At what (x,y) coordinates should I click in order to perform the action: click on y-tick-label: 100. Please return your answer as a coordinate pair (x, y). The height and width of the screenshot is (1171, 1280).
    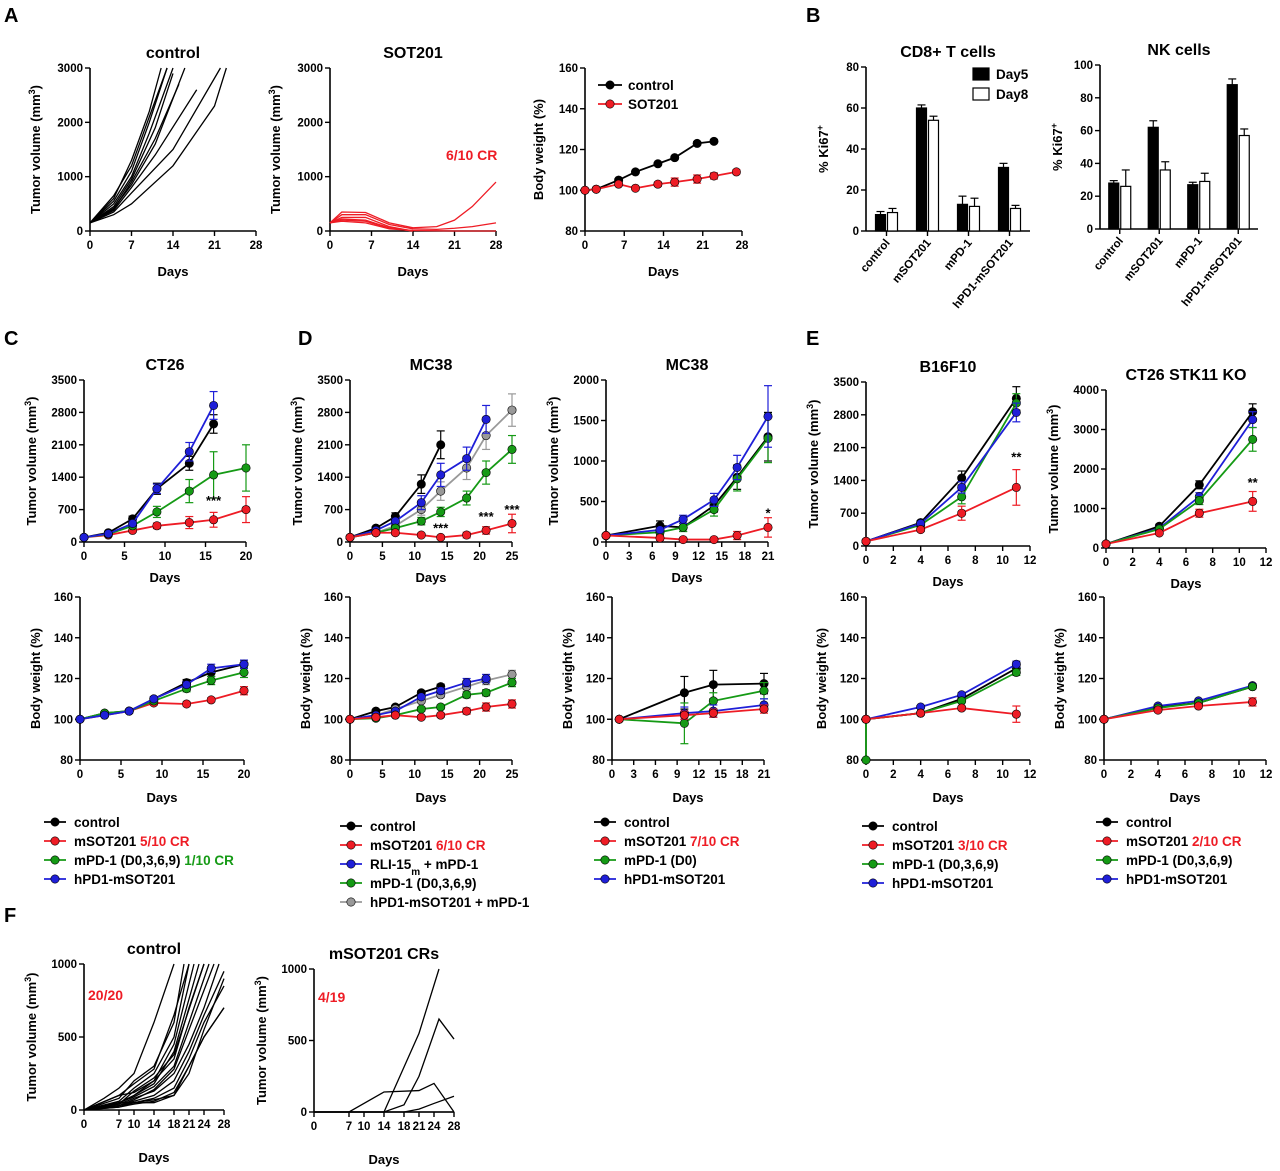
    Looking at the image, I should click on (1087, 720).